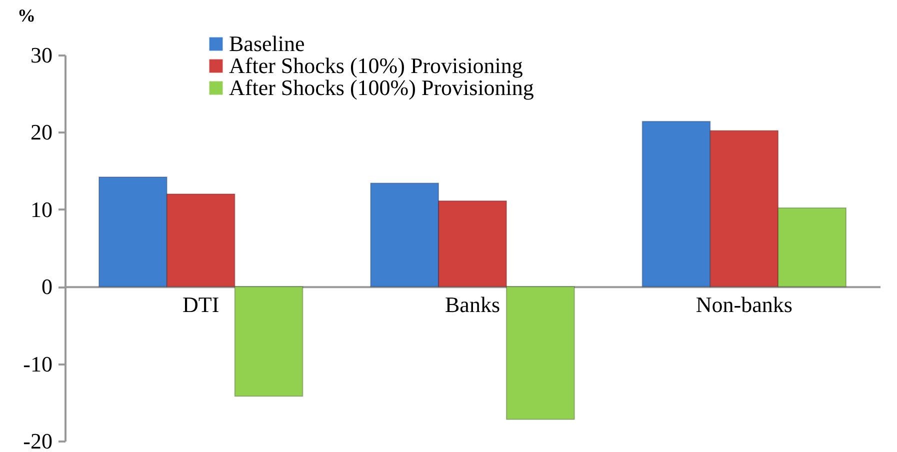 The width and height of the screenshot is (897, 452). What do you see at coordinates (744, 305) in the screenshot?
I see `x-tick-label: Non-banks` at bounding box center [744, 305].